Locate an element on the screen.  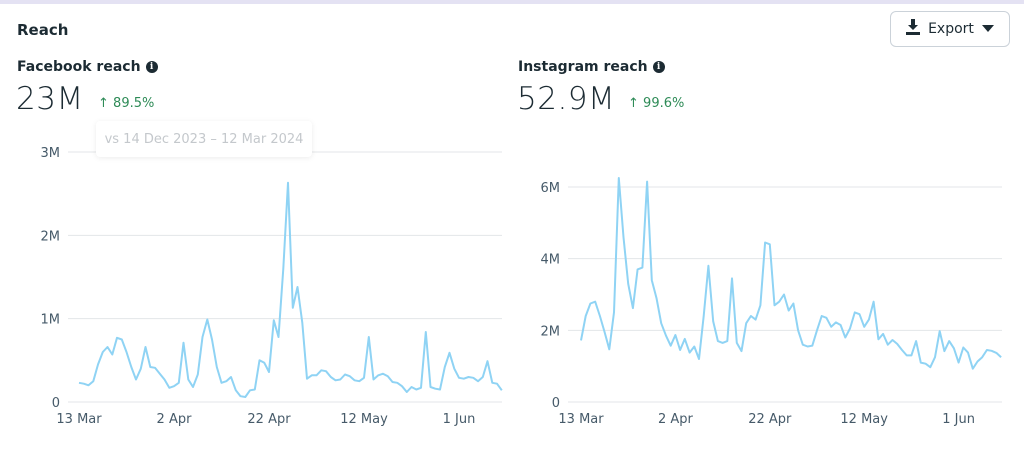
facebook-x-tick-label: 13 Mar is located at coordinates (79, 419).